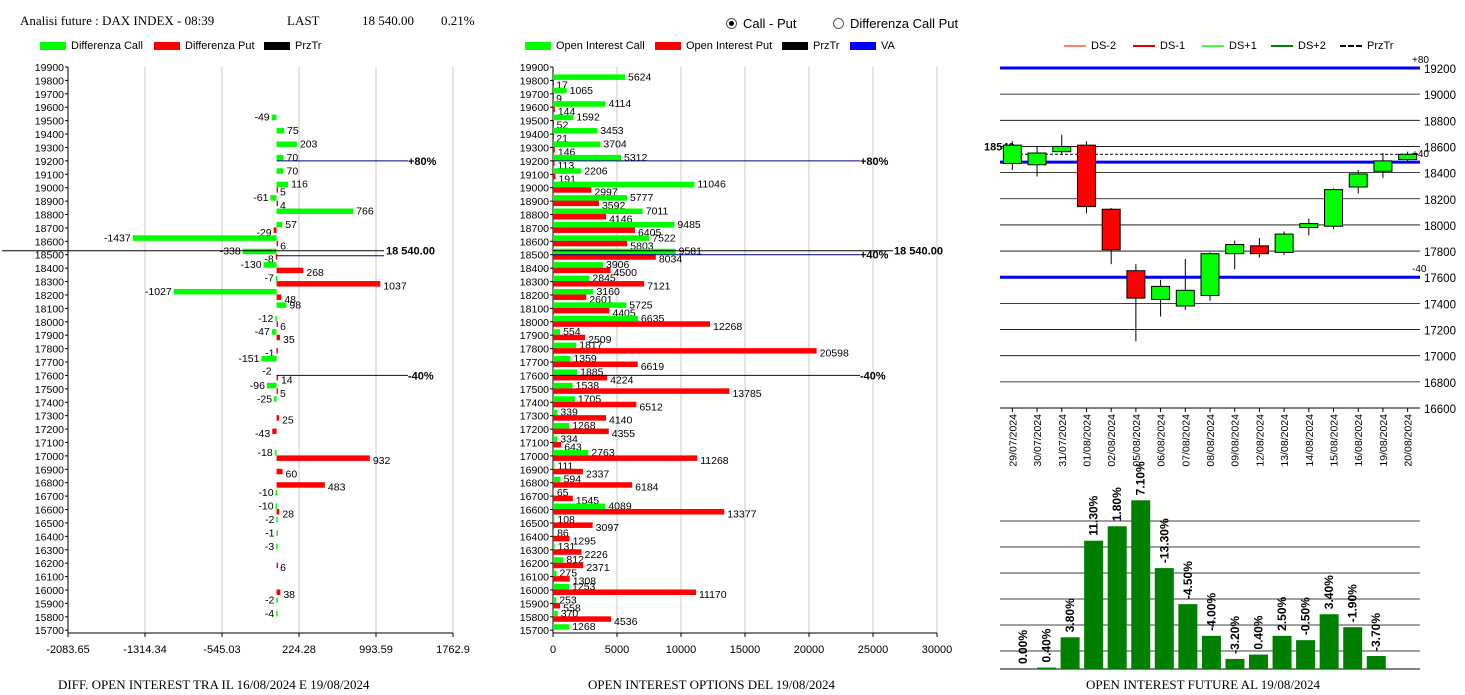 This screenshot has width=1465, height=695. I want to click on radio-diff-call-put: Differenza Call Put, so click(895, 23).